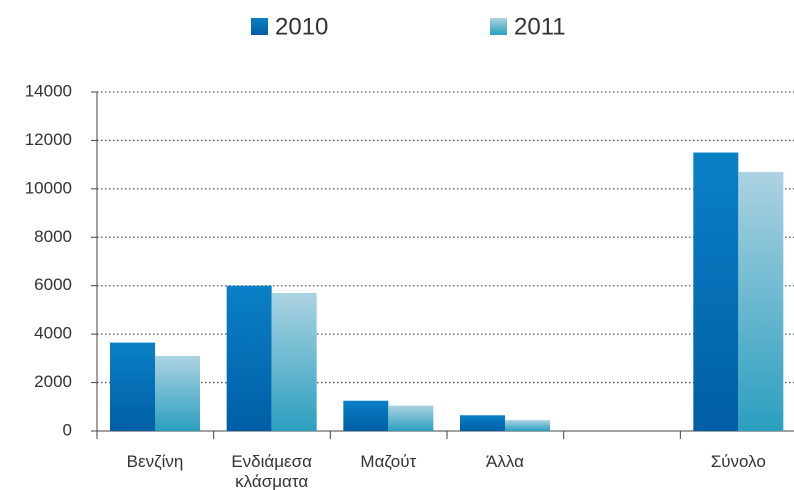 The height and width of the screenshot is (490, 794). What do you see at coordinates (53, 333) in the screenshot?
I see `y-tick-label: 4000` at bounding box center [53, 333].